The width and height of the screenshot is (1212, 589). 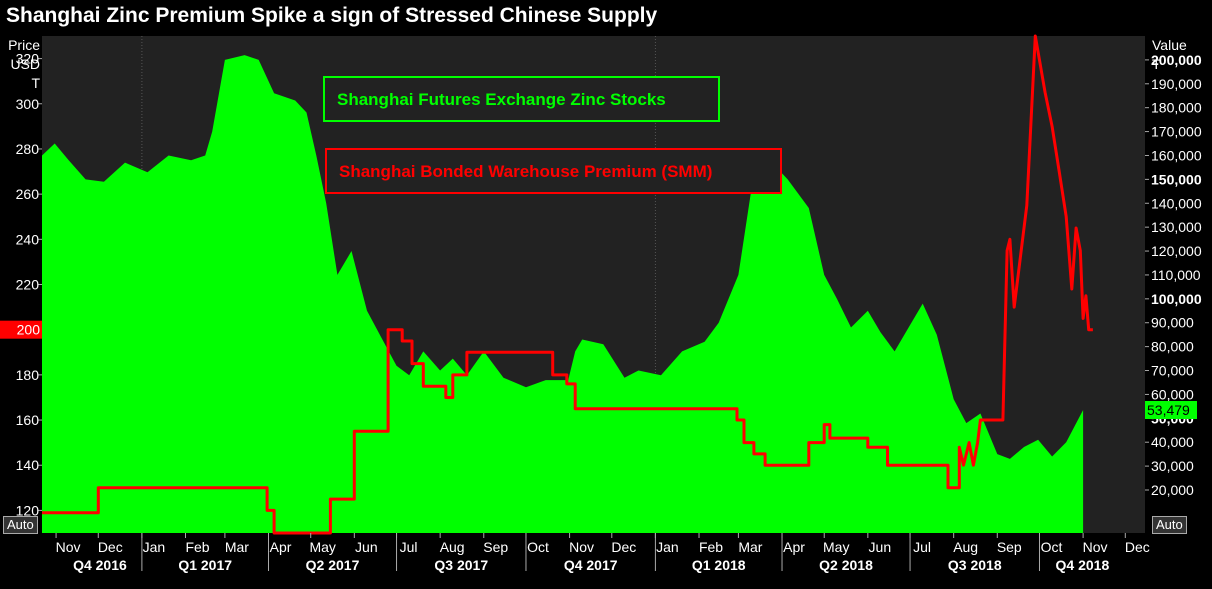 What do you see at coordinates (1172, 466) in the screenshot?
I see `right-tick-label: 30,000` at bounding box center [1172, 466].